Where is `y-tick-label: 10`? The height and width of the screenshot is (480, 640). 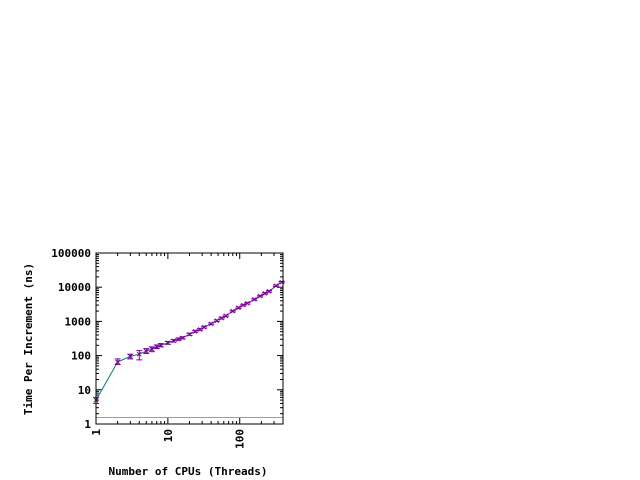 y-tick-label: 10 is located at coordinates (84, 390).